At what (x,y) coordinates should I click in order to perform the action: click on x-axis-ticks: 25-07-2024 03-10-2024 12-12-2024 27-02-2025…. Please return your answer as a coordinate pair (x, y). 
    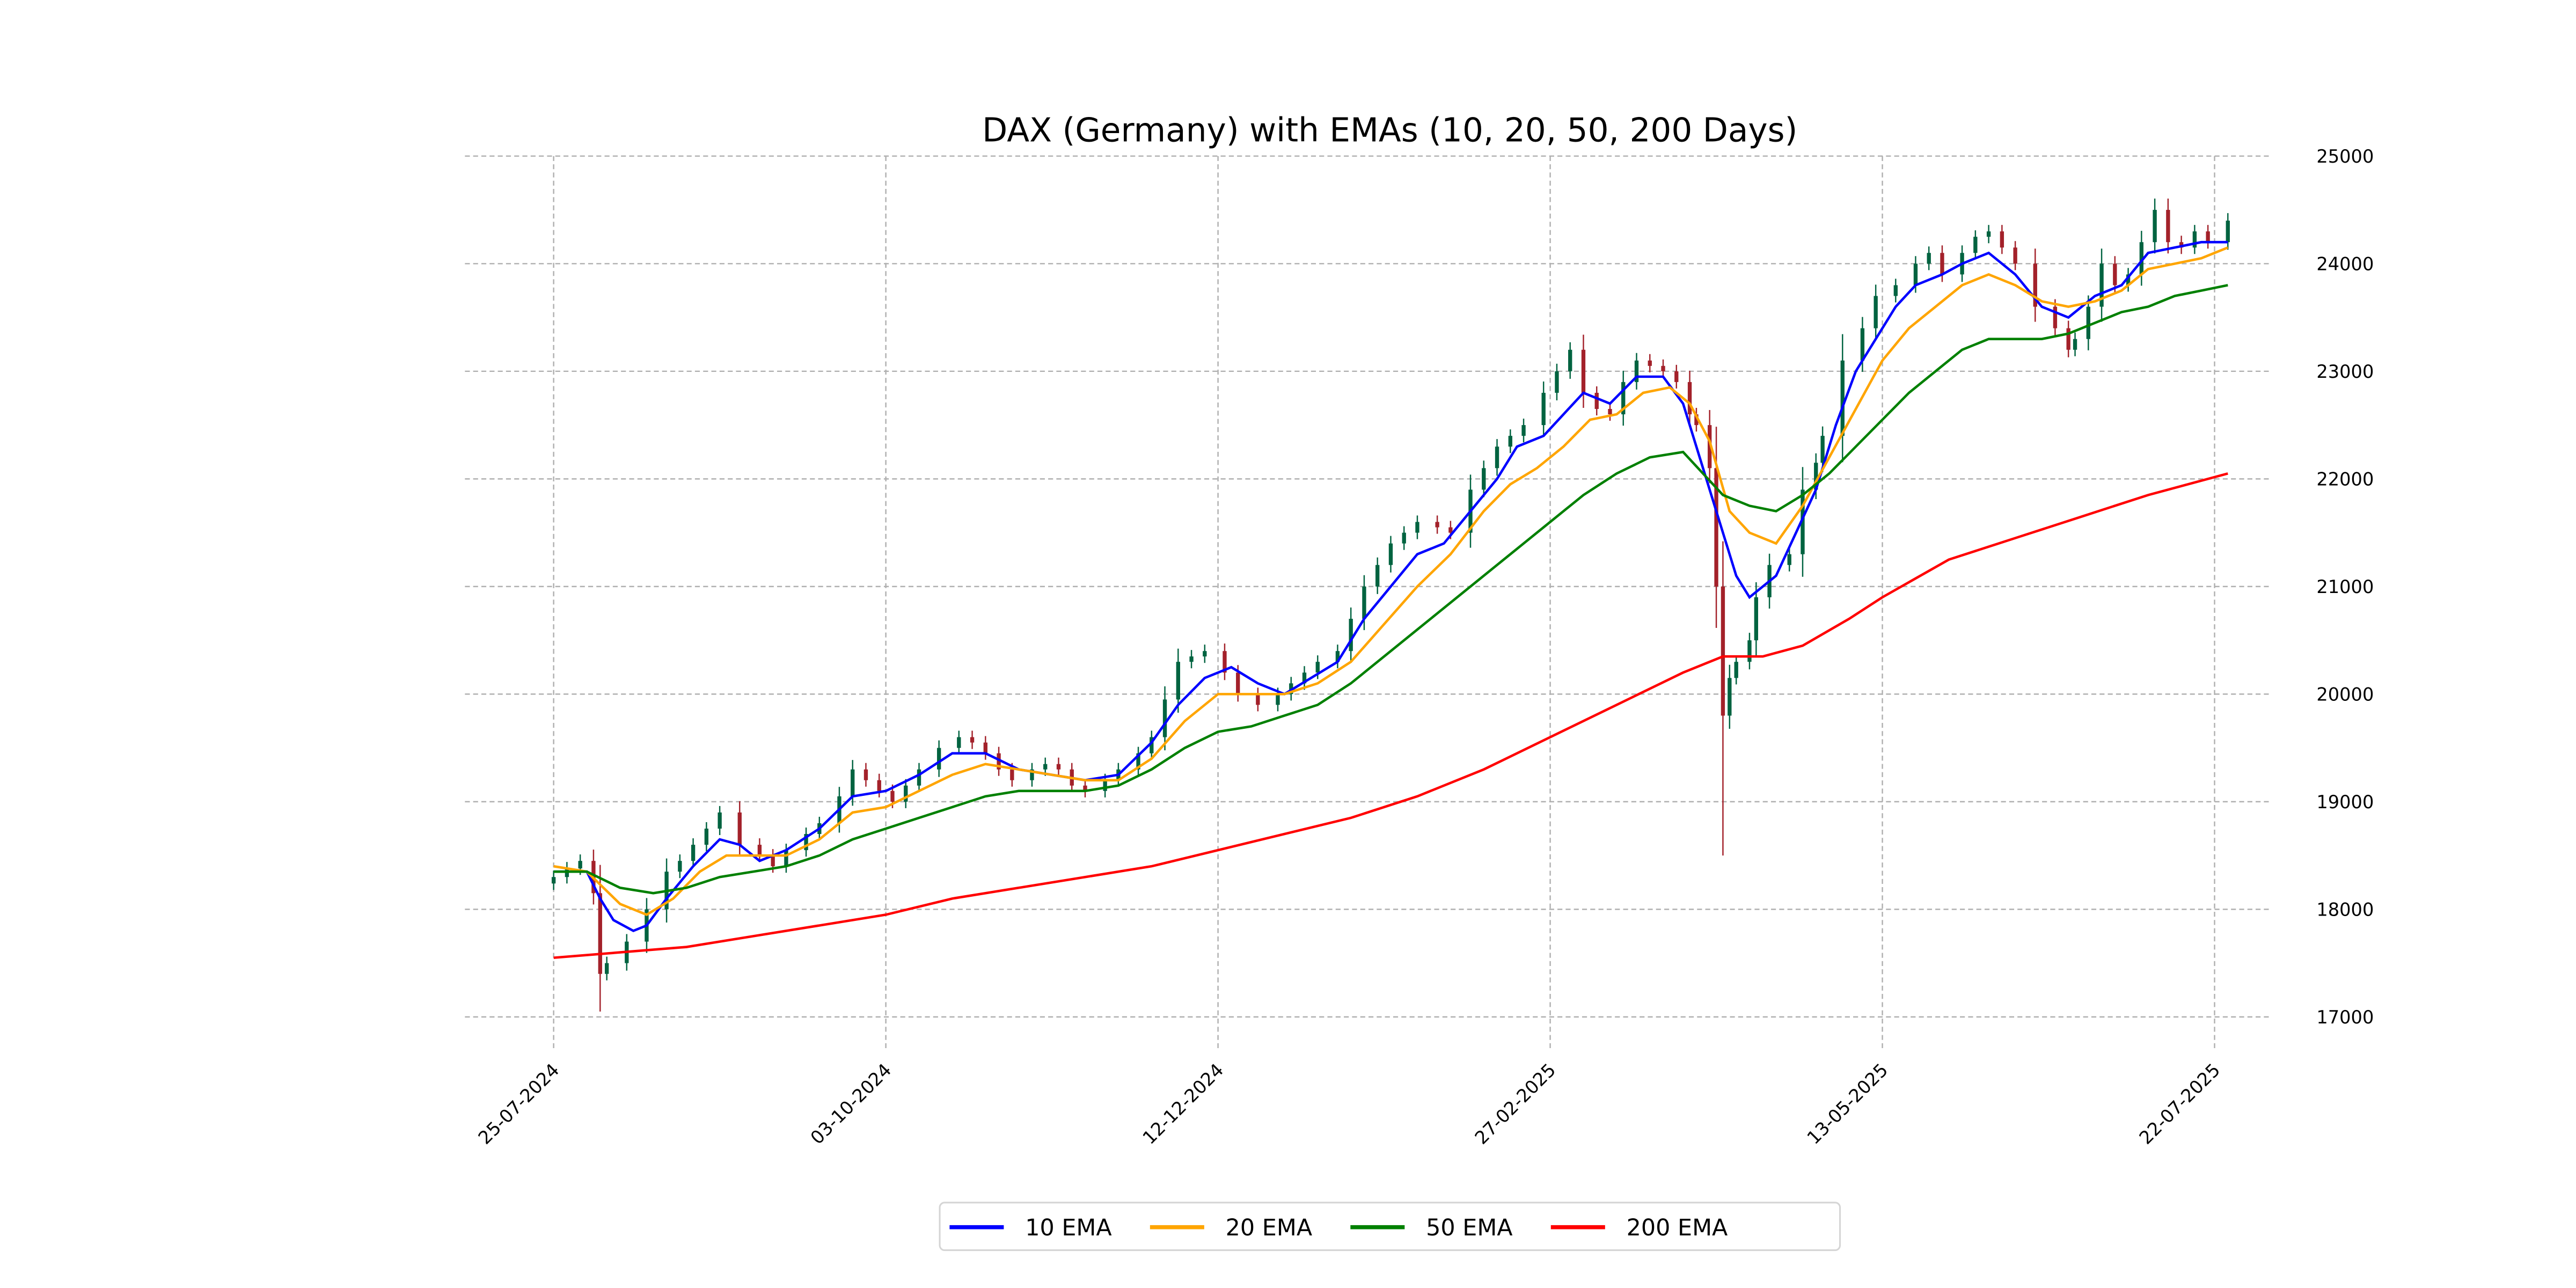
    Looking at the image, I should click on (1349, 1103).